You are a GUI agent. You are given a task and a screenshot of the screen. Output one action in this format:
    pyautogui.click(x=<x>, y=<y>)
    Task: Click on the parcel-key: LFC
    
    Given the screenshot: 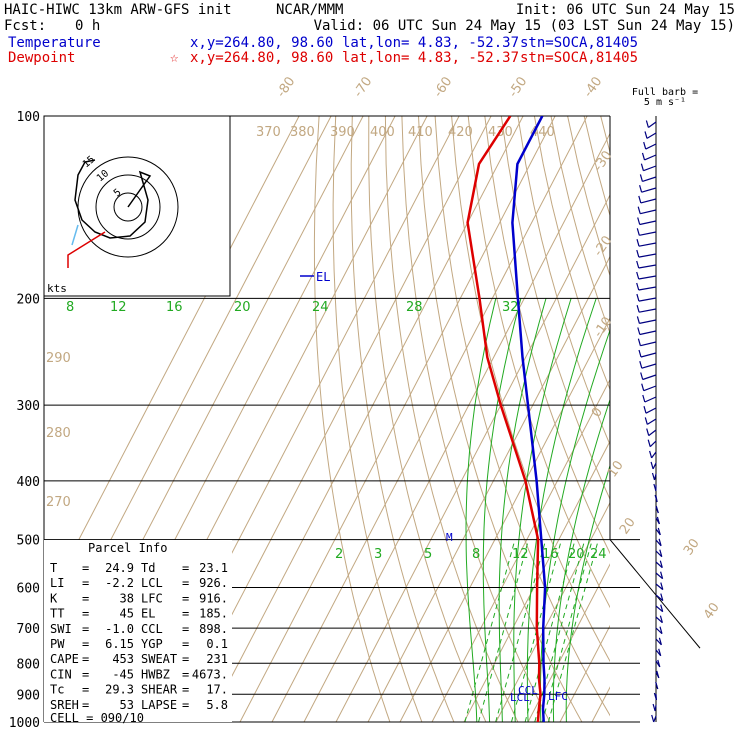 What is the action you would take?
    pyautogui.click(x=152, y=598)
    